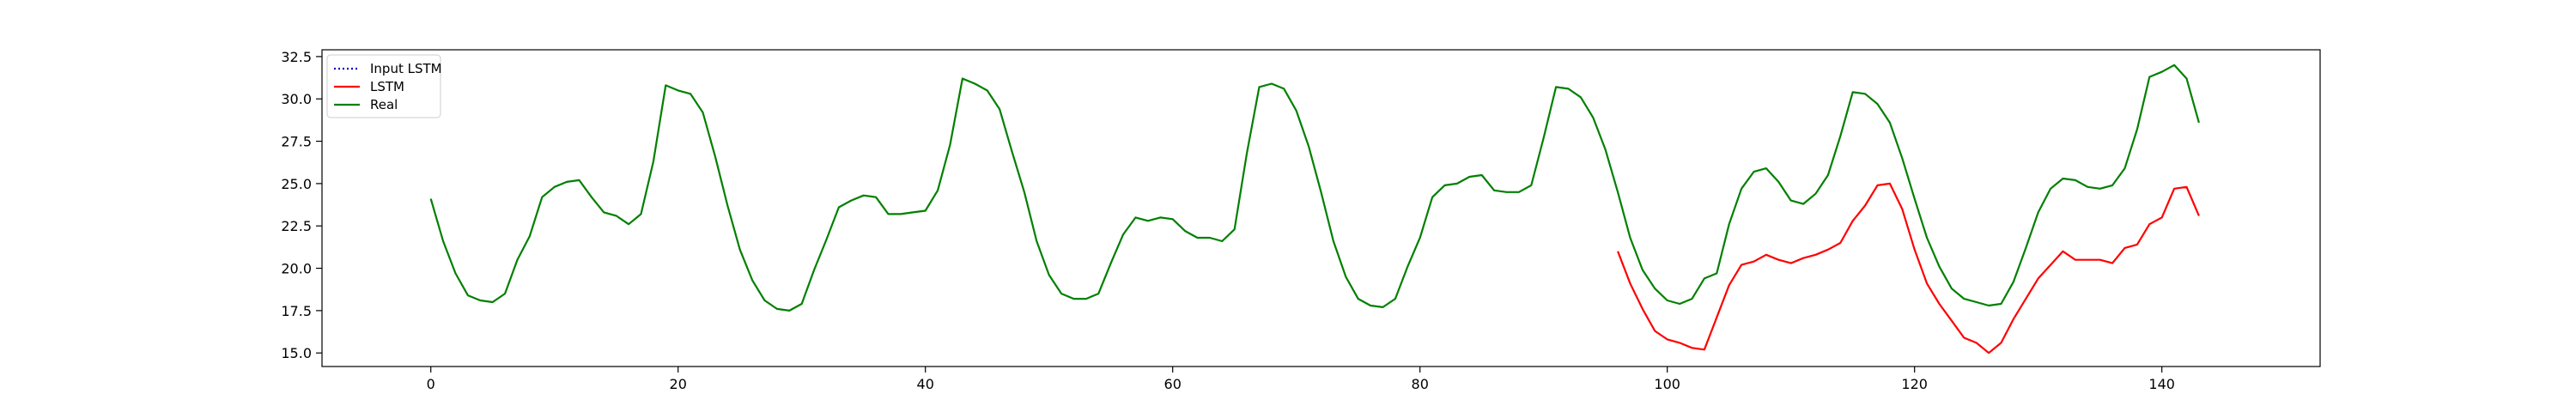  What do you see at coordinates (296, 311) in the screenshot?
I see `y-tick-label: 17.5` at bounding box center [296, 311].